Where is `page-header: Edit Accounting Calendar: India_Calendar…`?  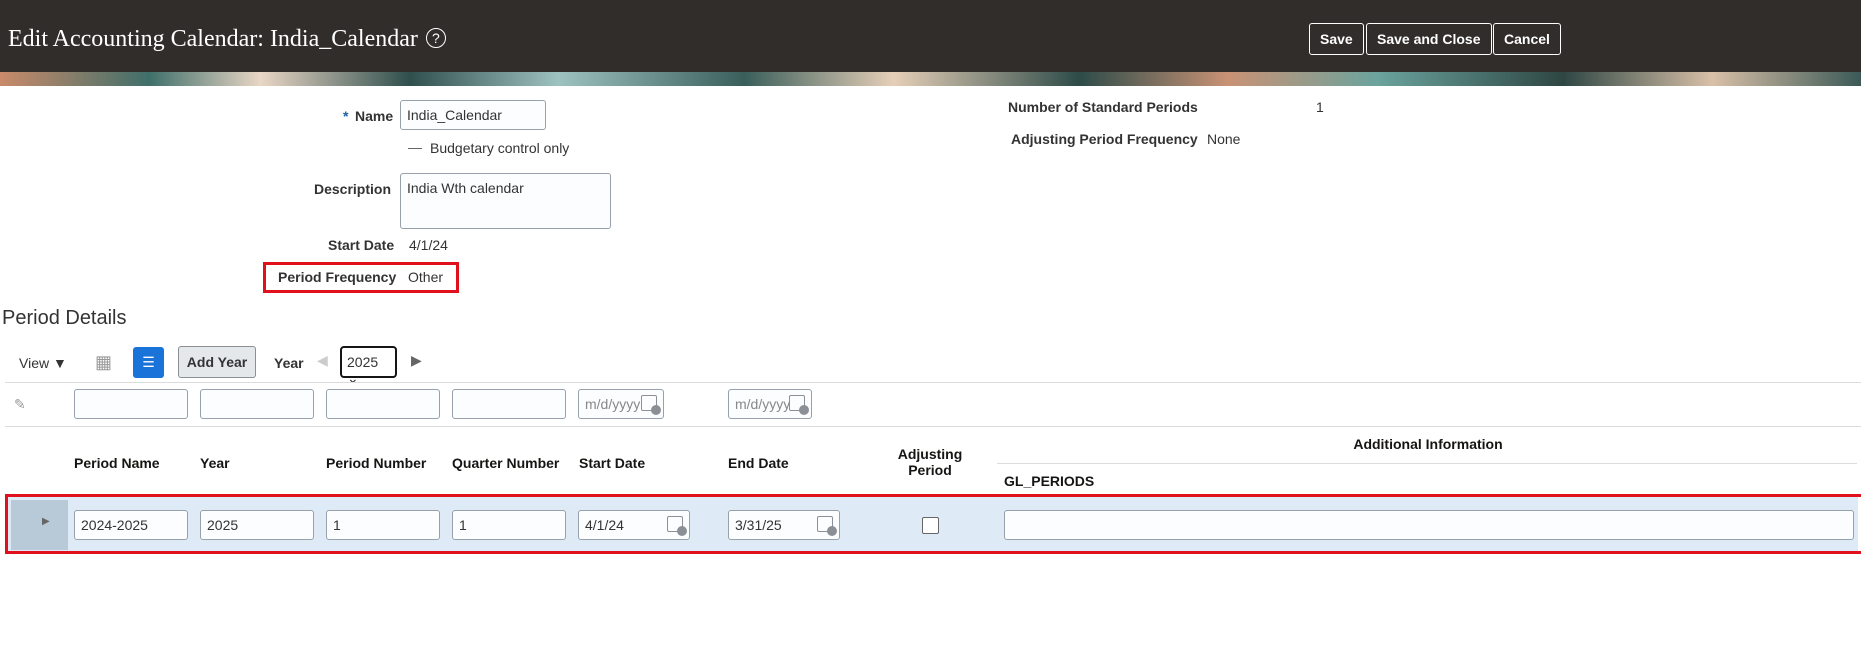
page-header: Edit Accounting Calendar: India_Calendar… is located at coordinates (930, 36).